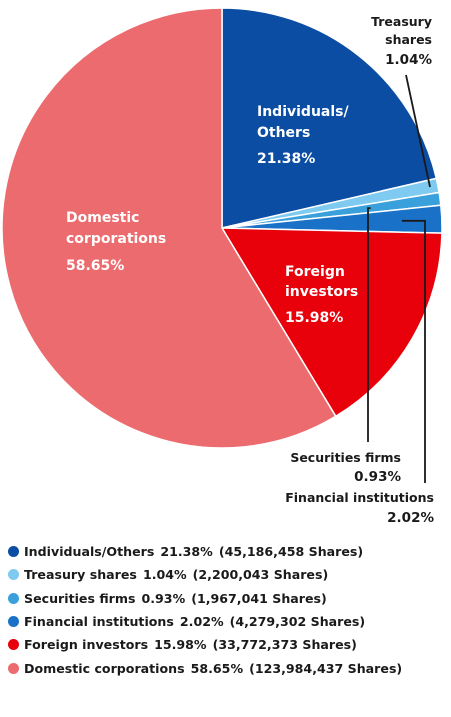 The height and width of the screenshot is (717, 451). What do you see at coordinates (413, 351) in the screenshot?
I see `leader-line-financial-institutions` at bounding box center [413, 351].